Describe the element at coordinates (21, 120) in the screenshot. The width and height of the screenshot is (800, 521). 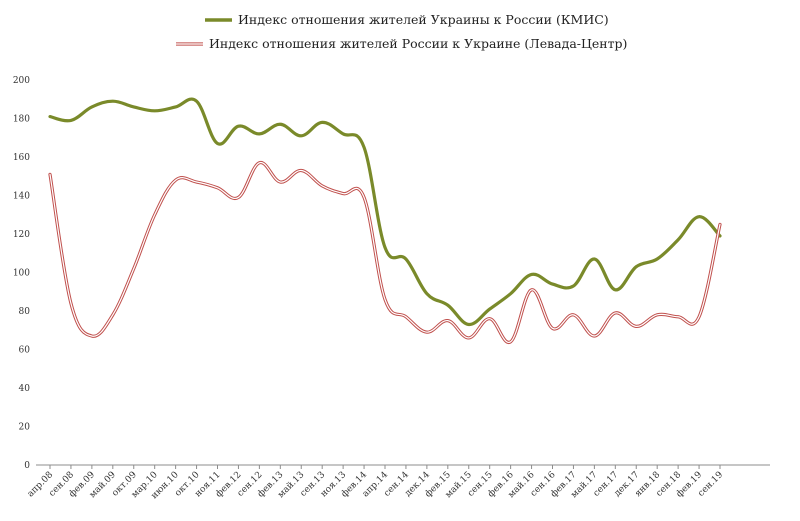
I see `y-tick-label: 180` at that location.